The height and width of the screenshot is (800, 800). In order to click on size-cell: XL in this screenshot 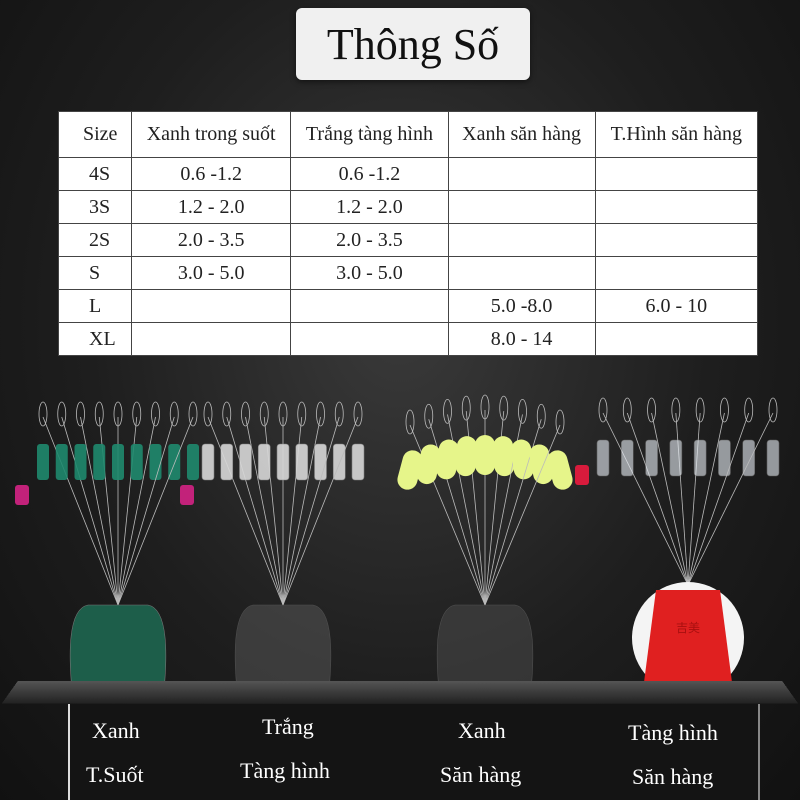, I will do `click(95, 339)`.